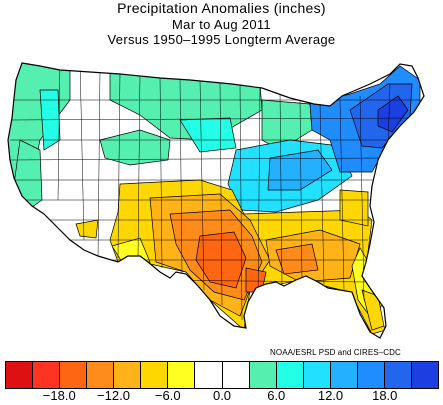 The height and width of the screenshot is (405, 443). Describe the element at coordinates (208, 135) in the screenshot. I see `dakotas-wet-region` at that location.